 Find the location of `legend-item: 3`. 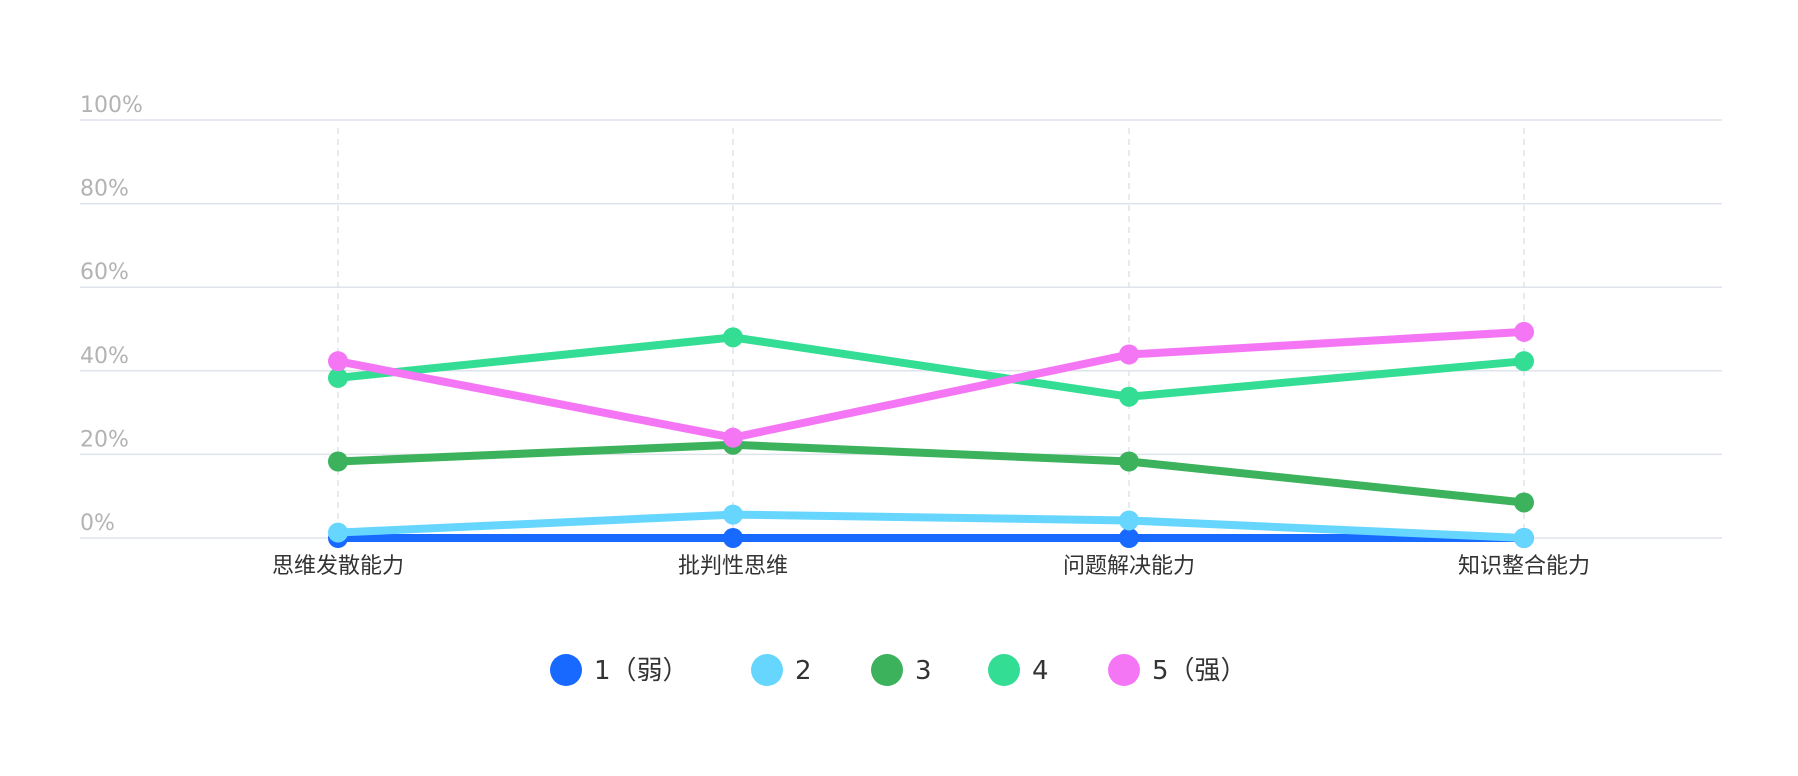

legend-item: 3 is located at coordinates (901, 670).